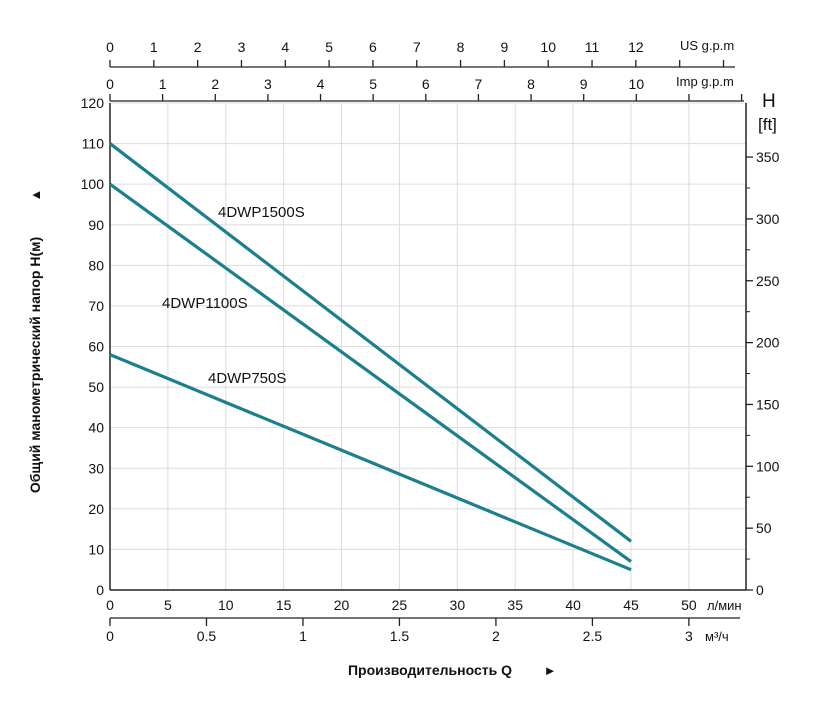  What do you see at coordinates (631, 605) in the screenshot?
I see `x-tick-label: 45` at bounding box center [631, 605].